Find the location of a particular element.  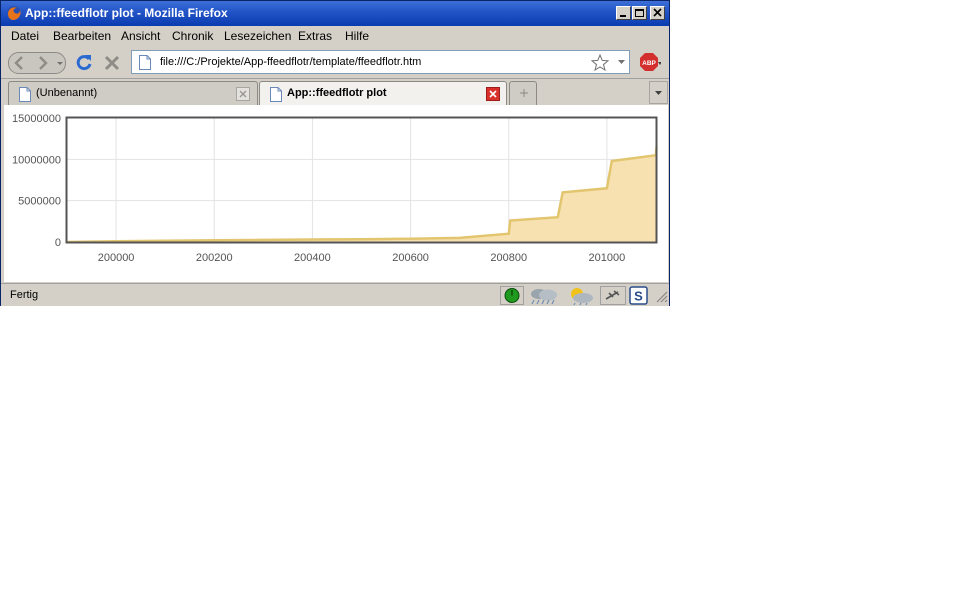

x-tick-label: 200200 is located at coordinates (214, 258).